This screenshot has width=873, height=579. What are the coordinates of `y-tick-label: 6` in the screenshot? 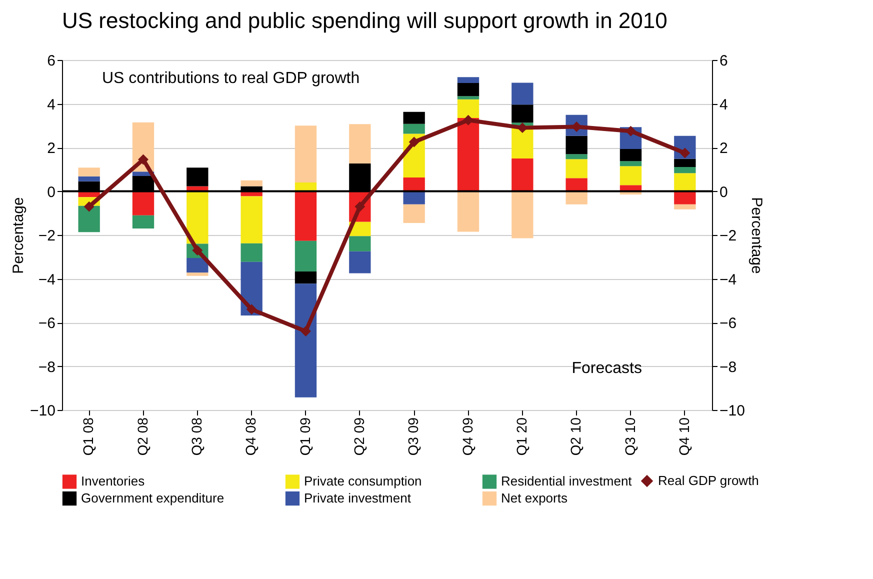 It's located at (51, 61).